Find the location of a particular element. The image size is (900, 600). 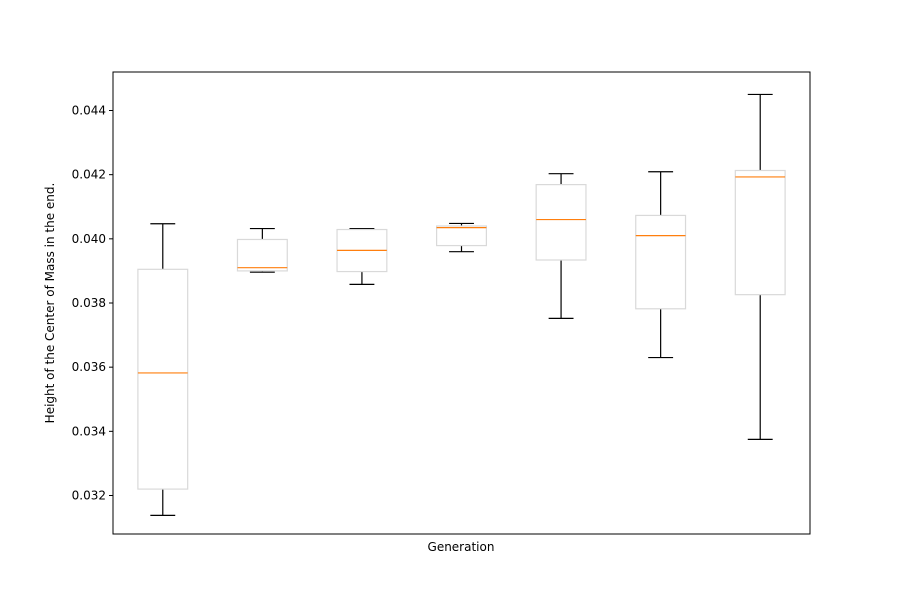

y-tick-label: 0.042 is located at coordinates (89, 175).